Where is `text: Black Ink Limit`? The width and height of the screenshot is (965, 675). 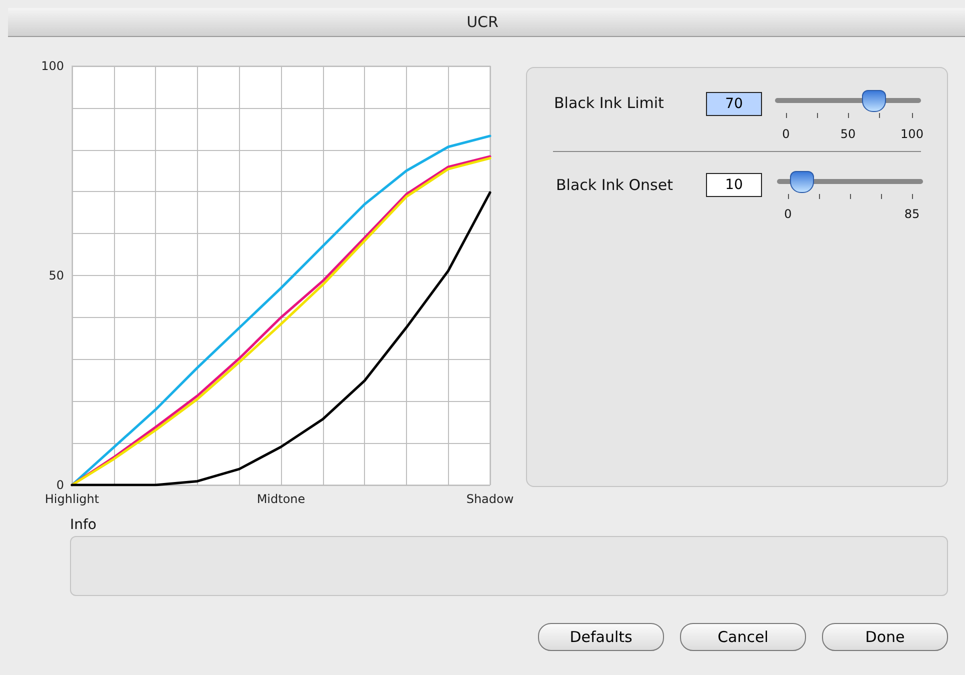
text: Black Ink Limit is located at coordinates (609, 103).